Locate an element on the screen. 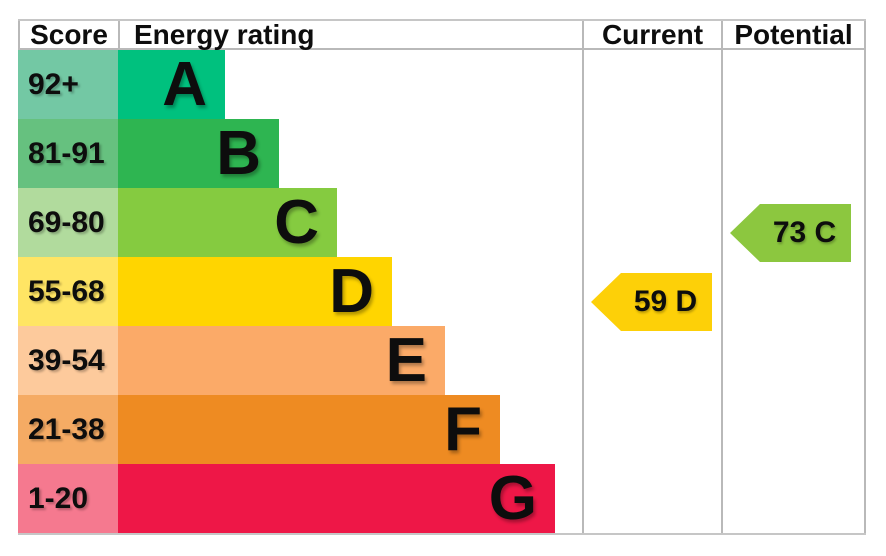  score-range-a: 92+ is located at coordinates (68, 84).